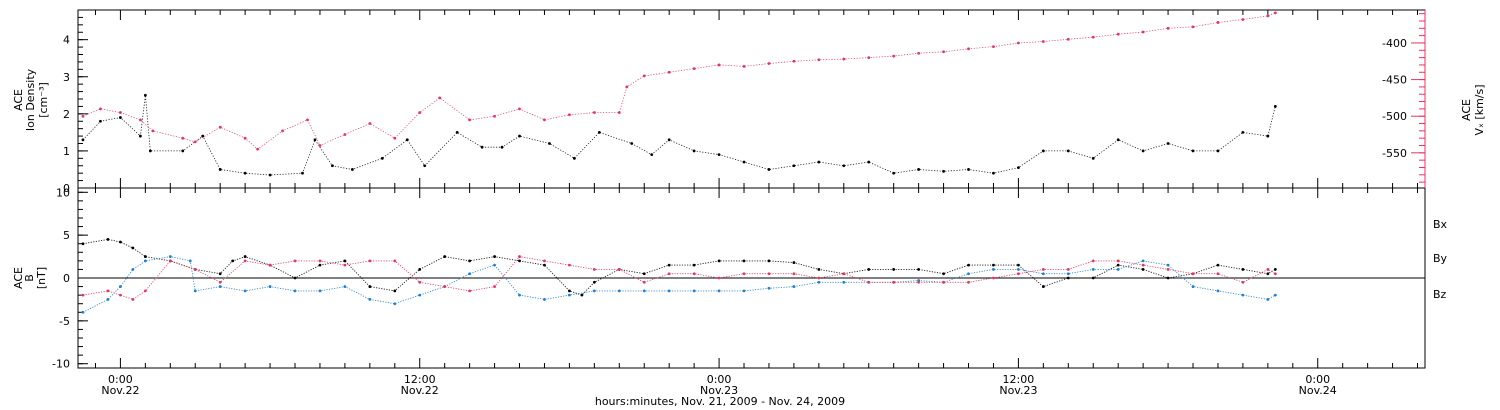  I want to click on top-left-tick-label: 2, so click(66, 114).